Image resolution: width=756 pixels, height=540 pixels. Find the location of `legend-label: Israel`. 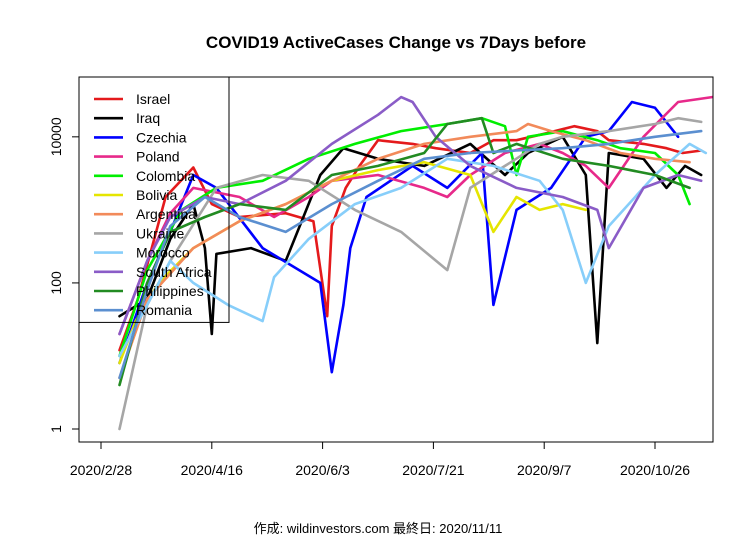

legend-label: Israel is located at coordinates (153, 99).